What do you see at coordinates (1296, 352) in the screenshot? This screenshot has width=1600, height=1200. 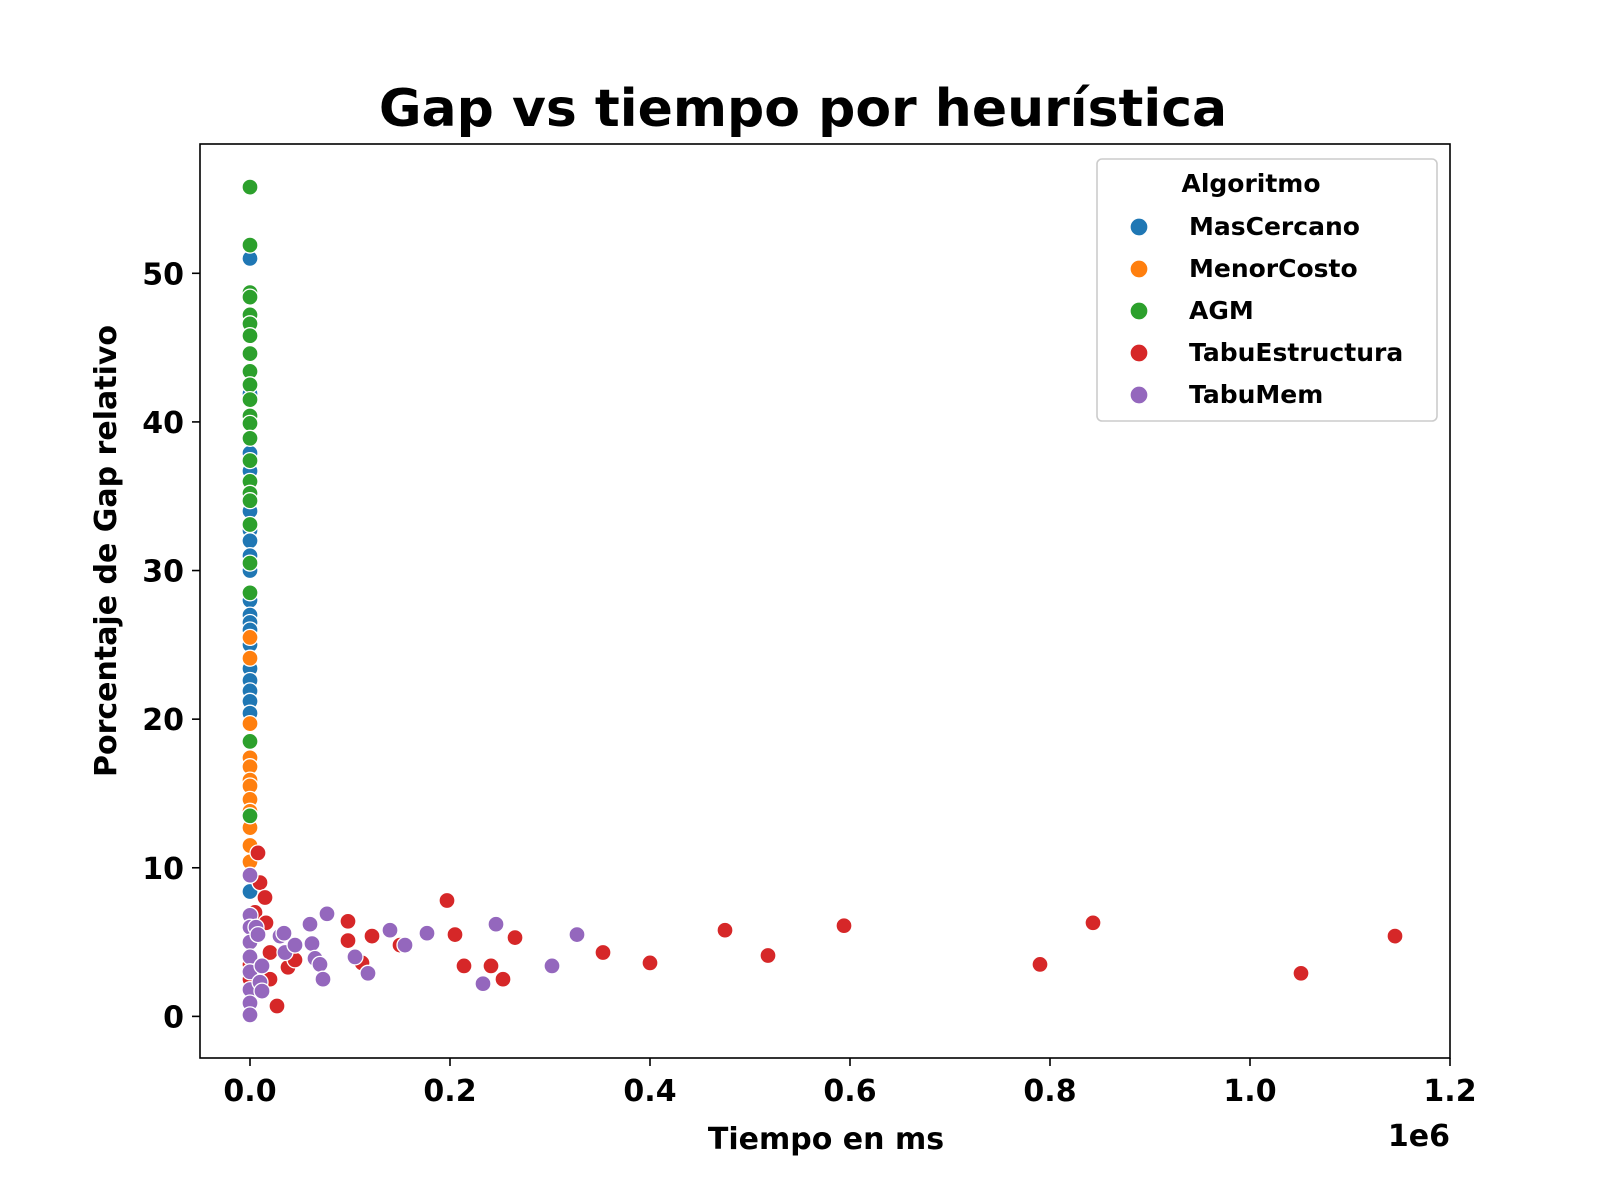 I see `legend-label-tabuestructura: TabuEstructura` at bounding box center [1296, 352].